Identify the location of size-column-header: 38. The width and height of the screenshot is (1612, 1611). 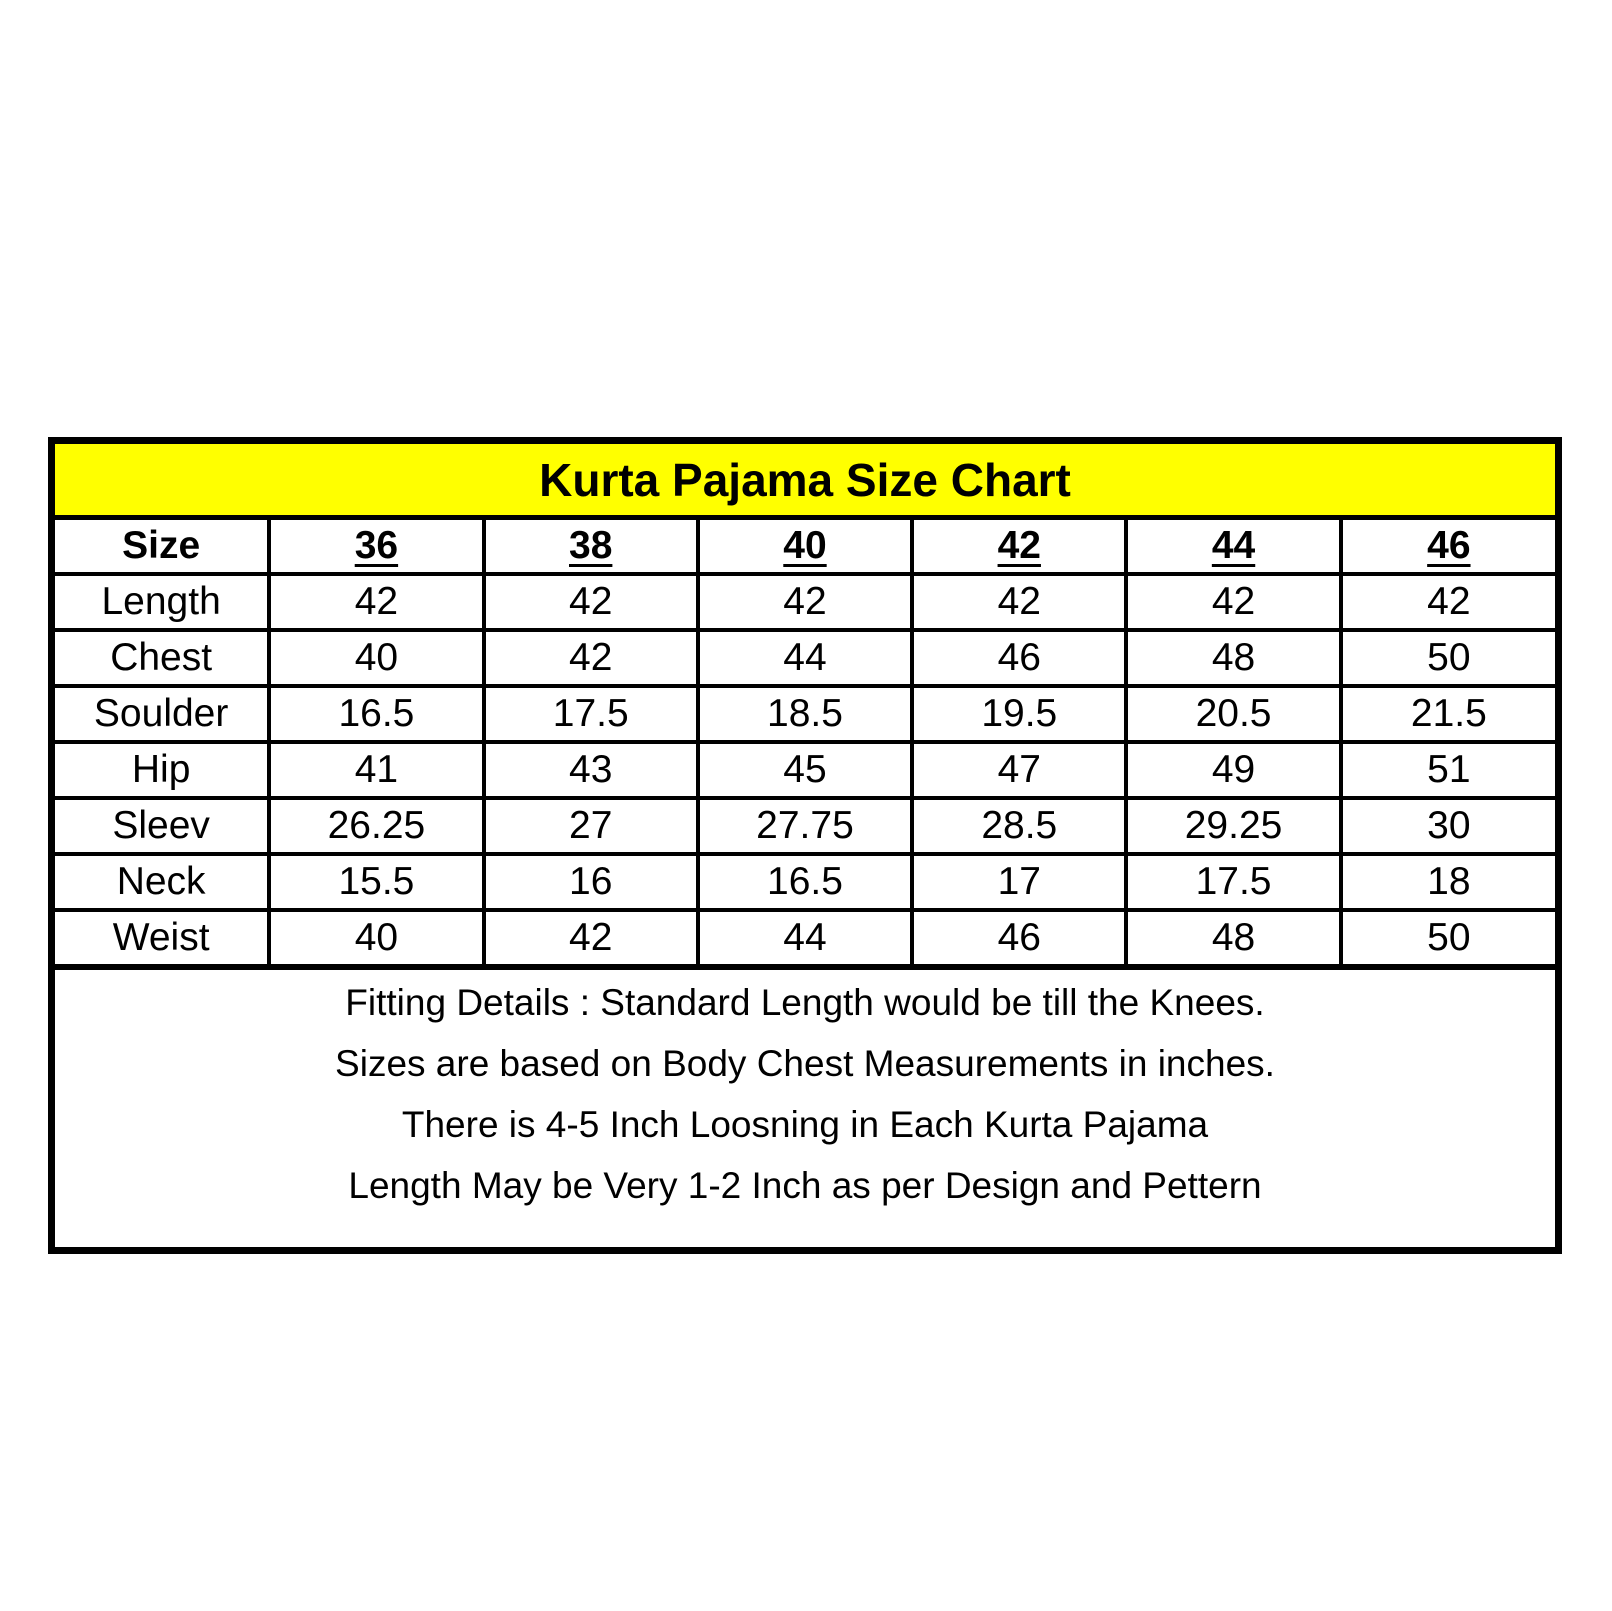
(590, 548).